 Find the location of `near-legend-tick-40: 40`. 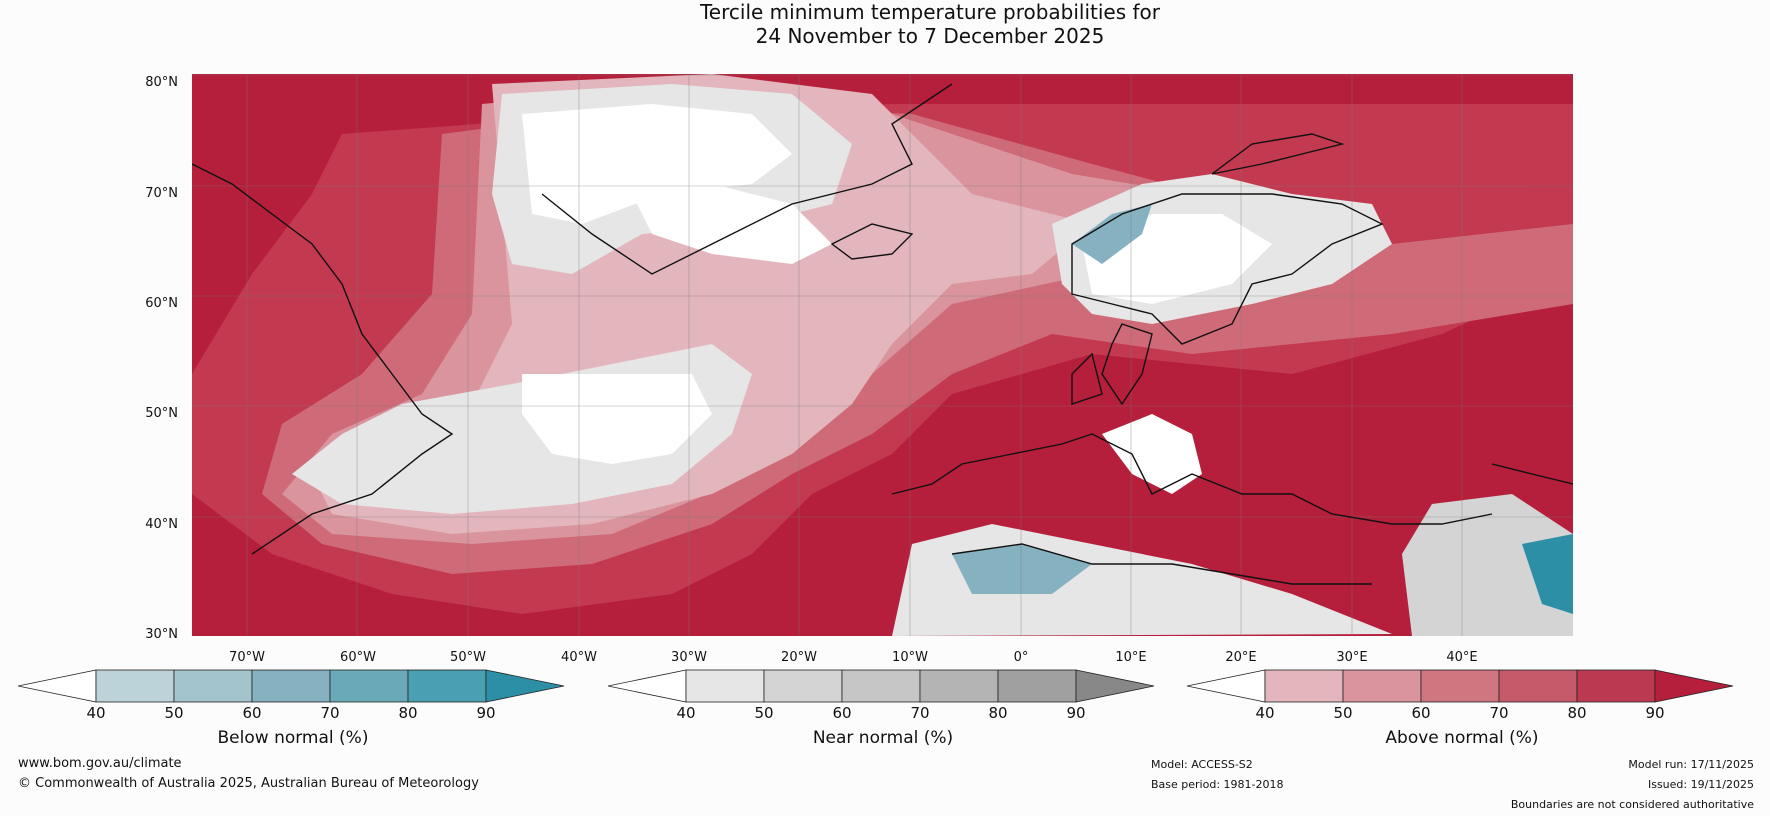

near-legend-tick-40: 40 is located at coordinates (686, 713).